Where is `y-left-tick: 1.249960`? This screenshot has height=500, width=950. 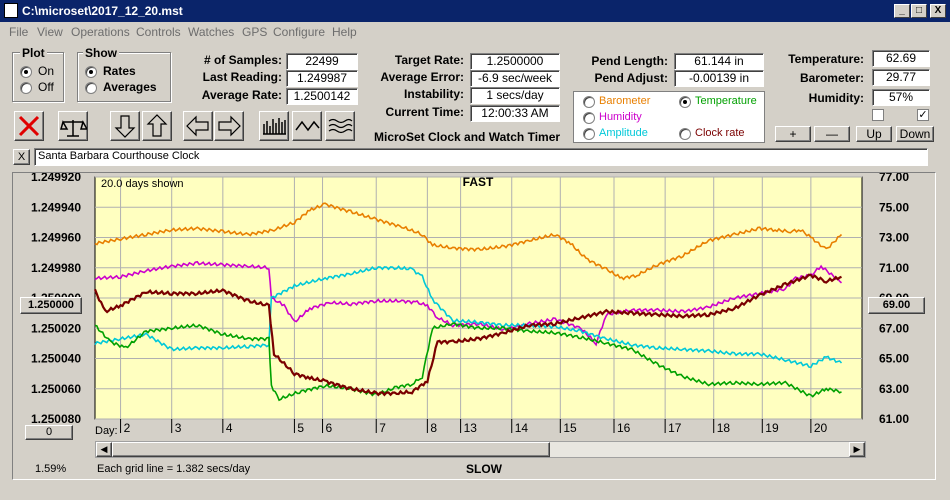 y-left-tick: 1.249960 is located at coordinates (56, 238).